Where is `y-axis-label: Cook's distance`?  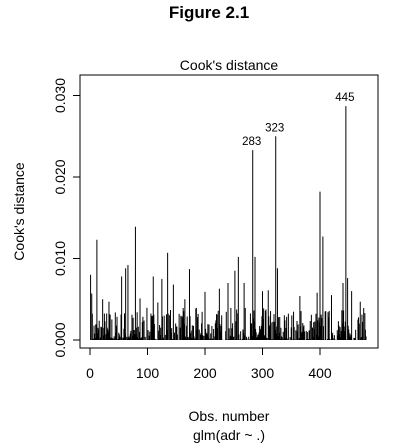
y-axis-label: Cook's distance is located at coordinates (19, 211).